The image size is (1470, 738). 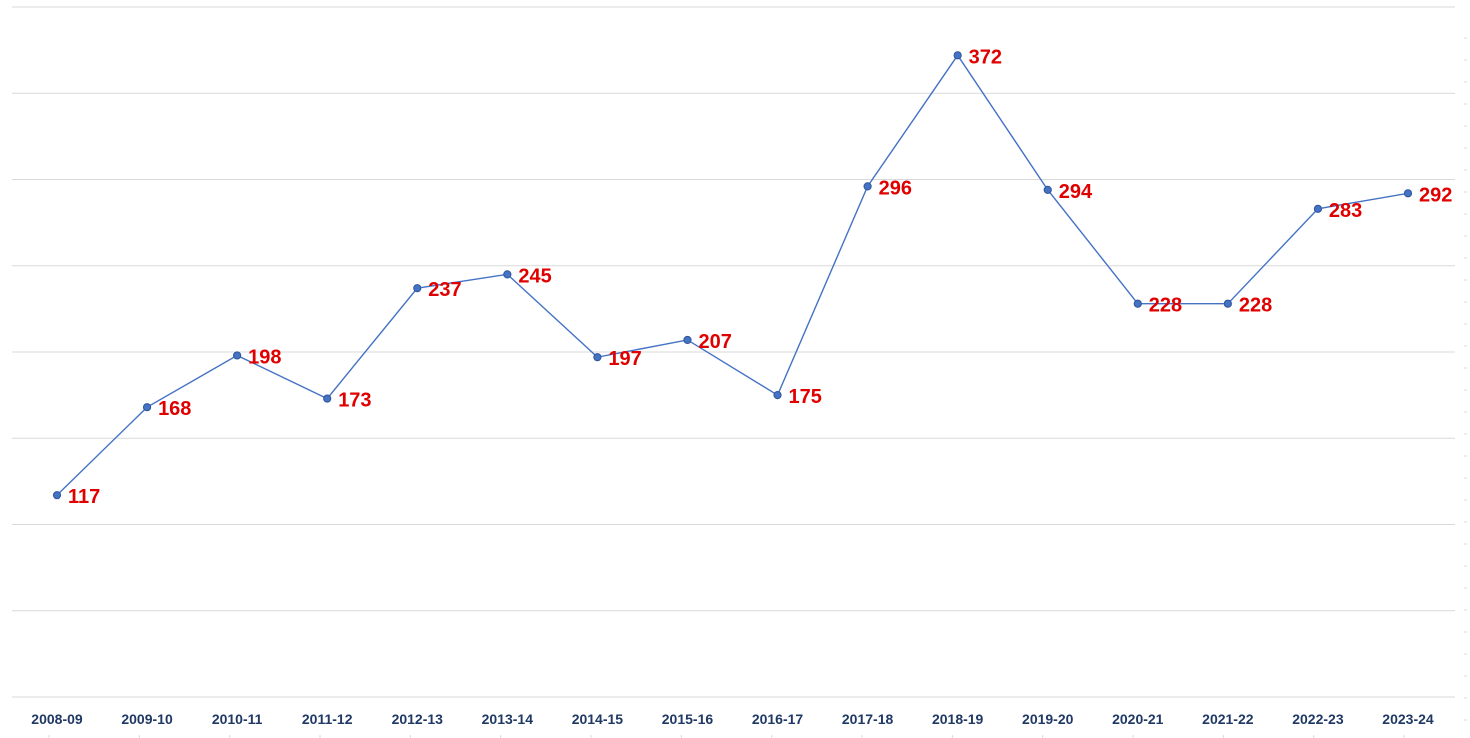 What do you see at coordinates (1048, 719) in the screenshot?
I see `x-tick-label-2019-20: 2019-20` at bounding box center [1048, 719].